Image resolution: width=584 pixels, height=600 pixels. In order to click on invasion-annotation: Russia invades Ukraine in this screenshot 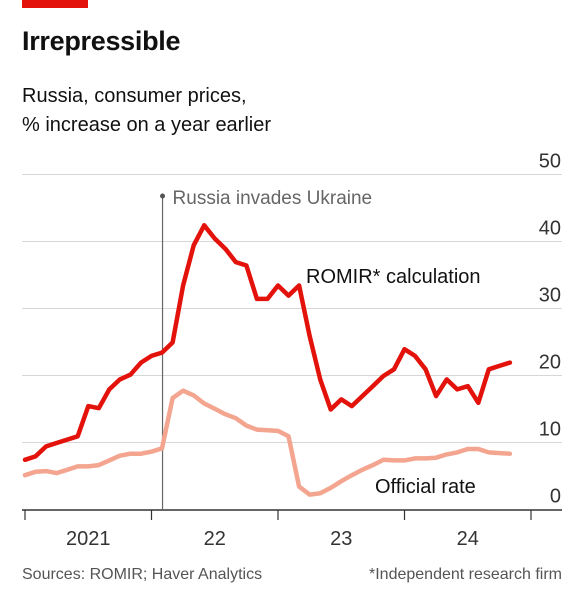, I will do `click(273, 198)`.